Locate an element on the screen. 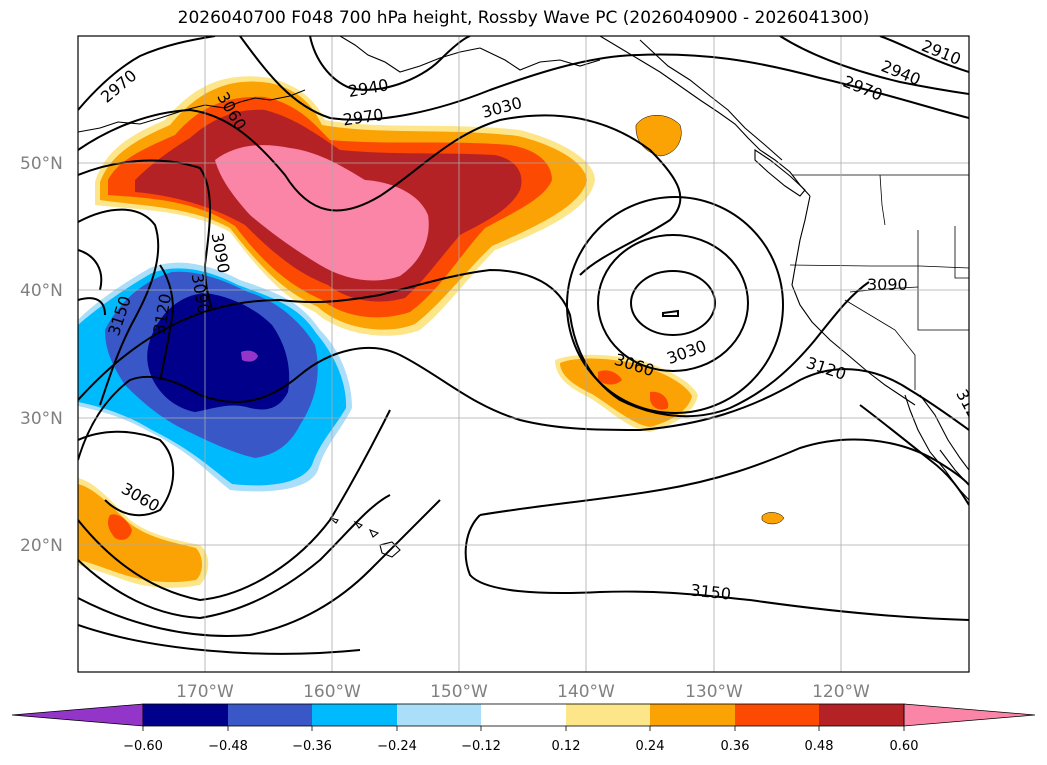 This screenshot has width=1047, height=765. colorbar-tick-label: −0.36 is located at coordinates (312, 746).